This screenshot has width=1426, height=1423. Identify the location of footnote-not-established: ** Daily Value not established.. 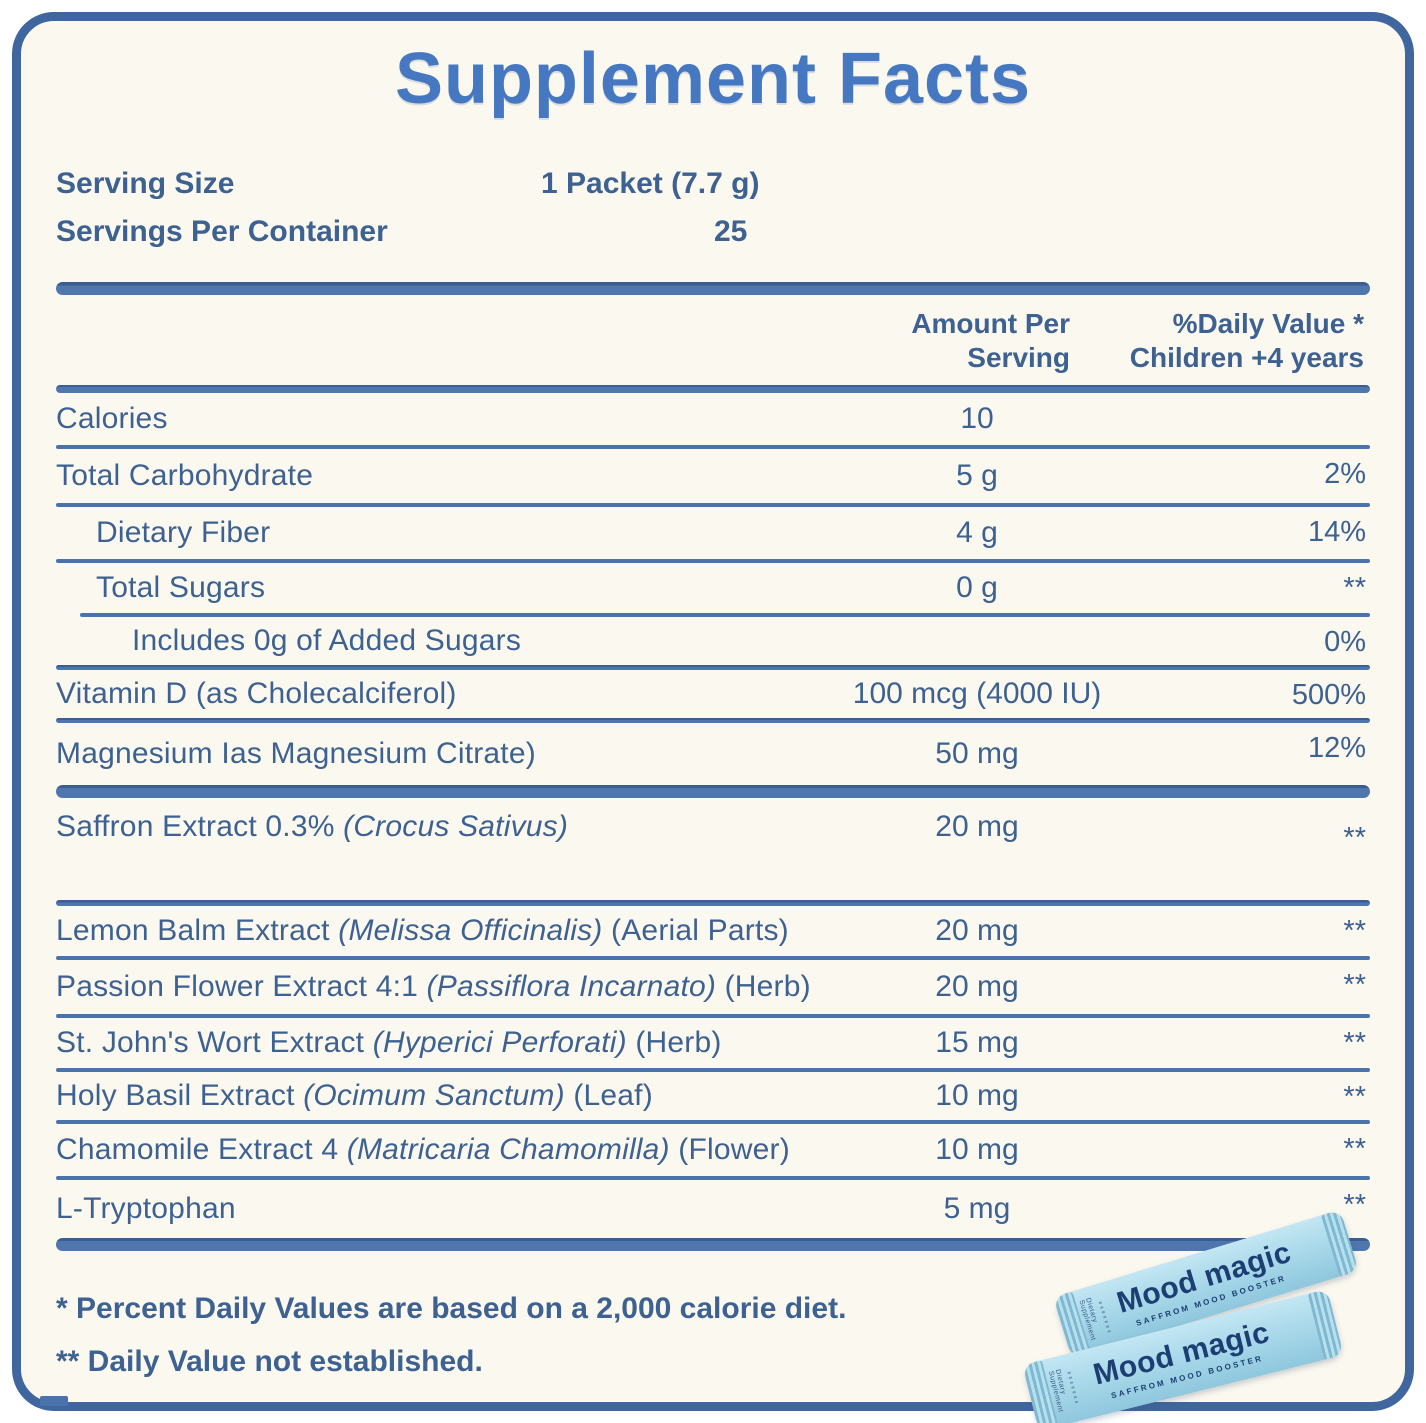
(269, 1361).